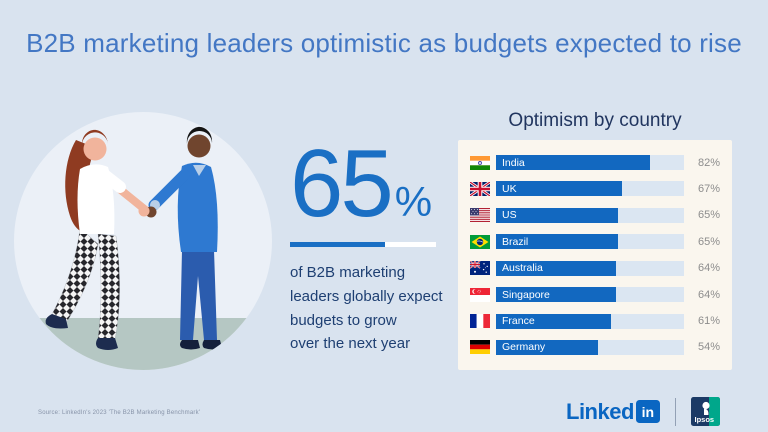 This screenshot has width=768, height=432. I want to click on stat-number: 65 %, so click(380, 183).